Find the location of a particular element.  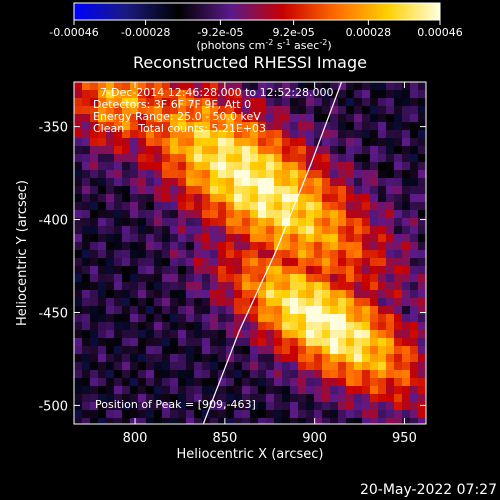

colorbar-tick-label: -0.00028 is located at coordinates (145, 32).